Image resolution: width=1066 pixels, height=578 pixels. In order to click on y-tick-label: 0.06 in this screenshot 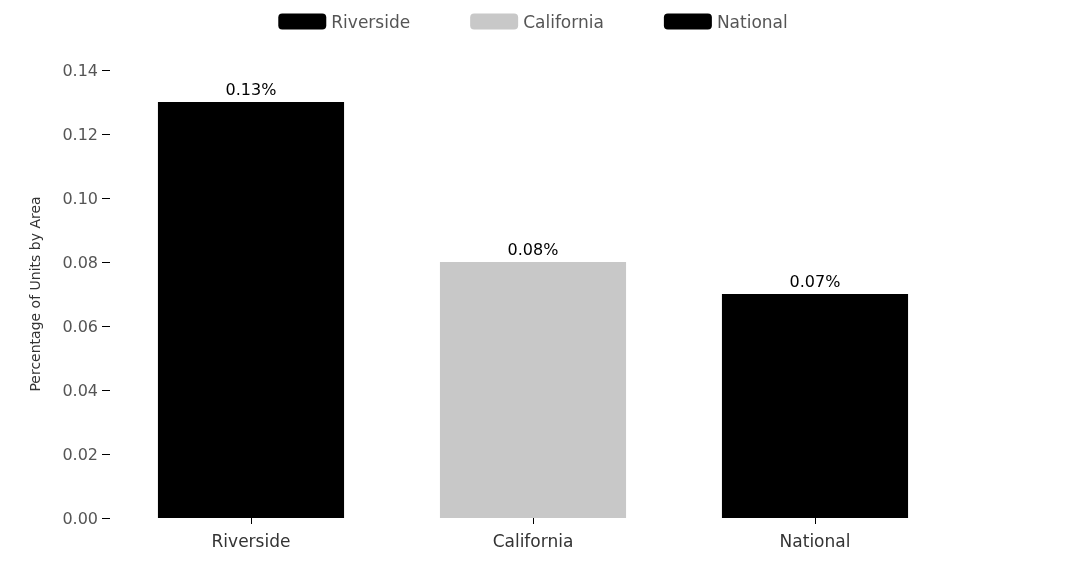, I will do `click(80, 326)`.